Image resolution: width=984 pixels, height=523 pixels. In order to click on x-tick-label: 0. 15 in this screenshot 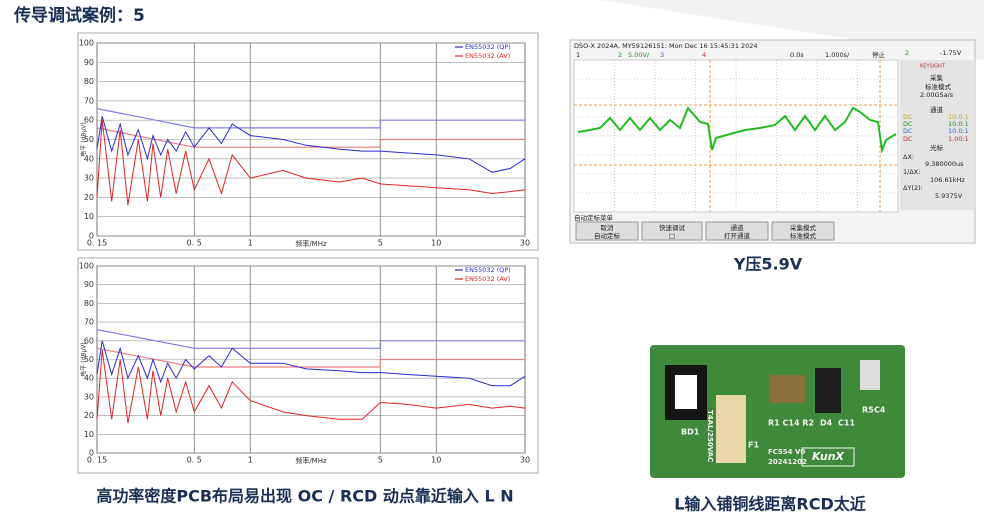, I will do `click(97, 243)`.